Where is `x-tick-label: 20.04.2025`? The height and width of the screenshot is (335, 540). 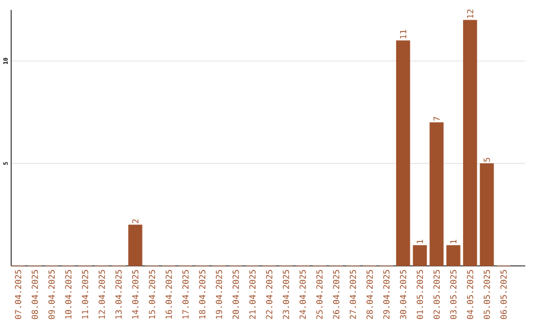
x-tick-label: 20.04.2025 is located at coordinates (235, 295).